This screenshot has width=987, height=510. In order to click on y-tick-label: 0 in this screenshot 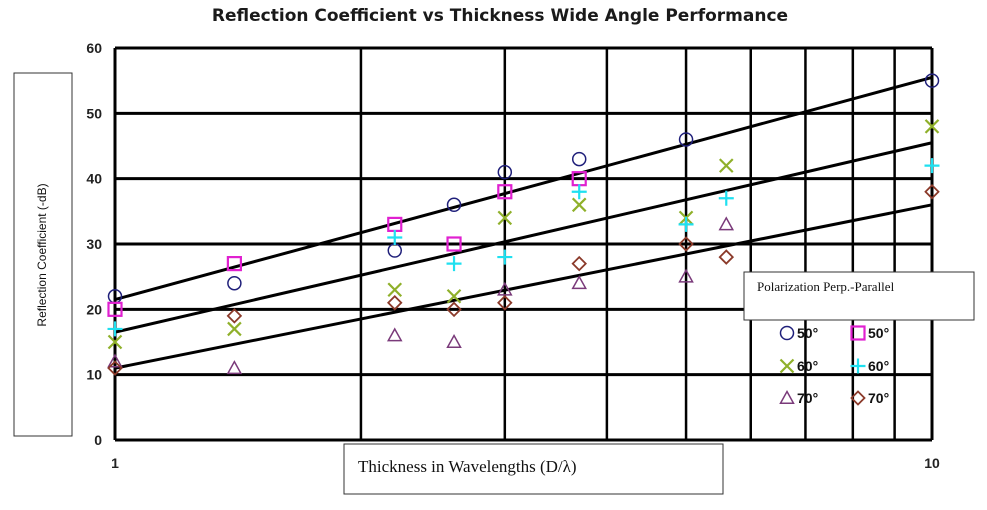, I will do `click(98, 440)`.